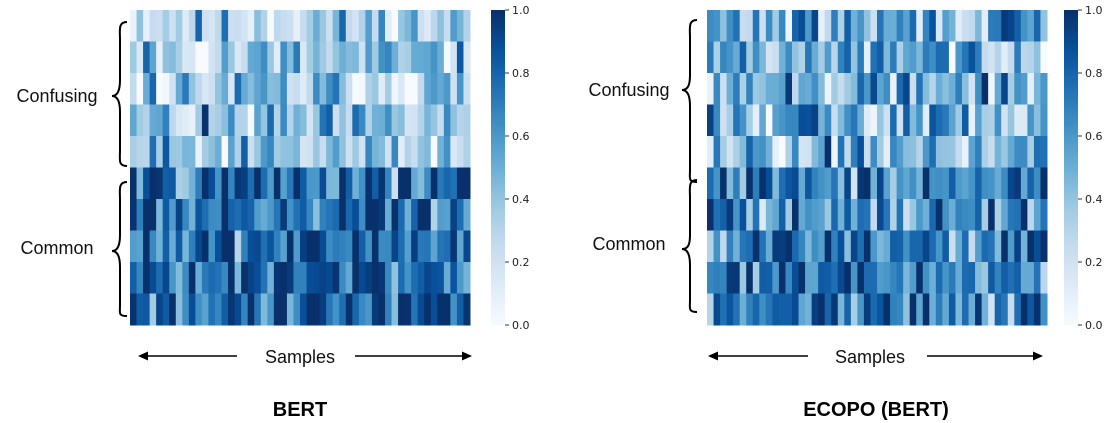  What do you see at coordinates (1090, 168) in the screenshot?
I see `colorbar-ticks-ecopo: 0.0 0.2 0.4 0.6 0.8 1.0` at bounding box center [1090, 168].